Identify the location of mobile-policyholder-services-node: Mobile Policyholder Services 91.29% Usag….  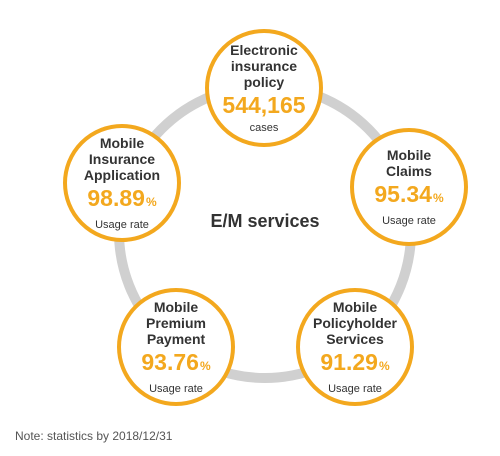
(355, 347).